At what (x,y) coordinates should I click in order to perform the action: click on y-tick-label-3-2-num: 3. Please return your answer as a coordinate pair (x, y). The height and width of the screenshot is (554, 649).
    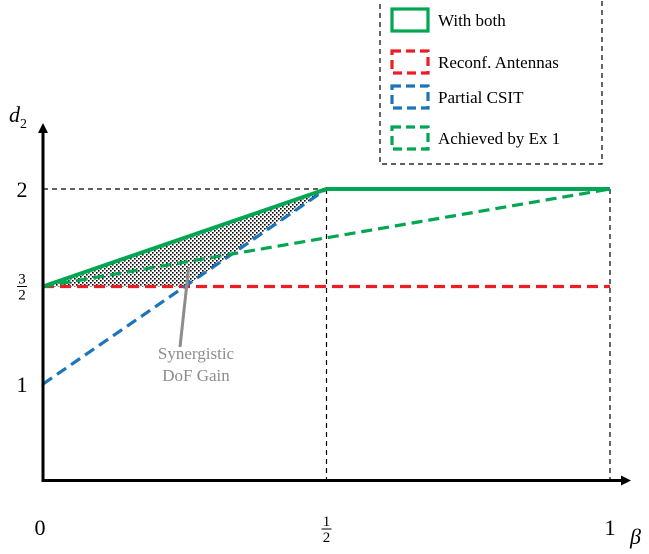
    Looking at the image, I should click on (22, 280).